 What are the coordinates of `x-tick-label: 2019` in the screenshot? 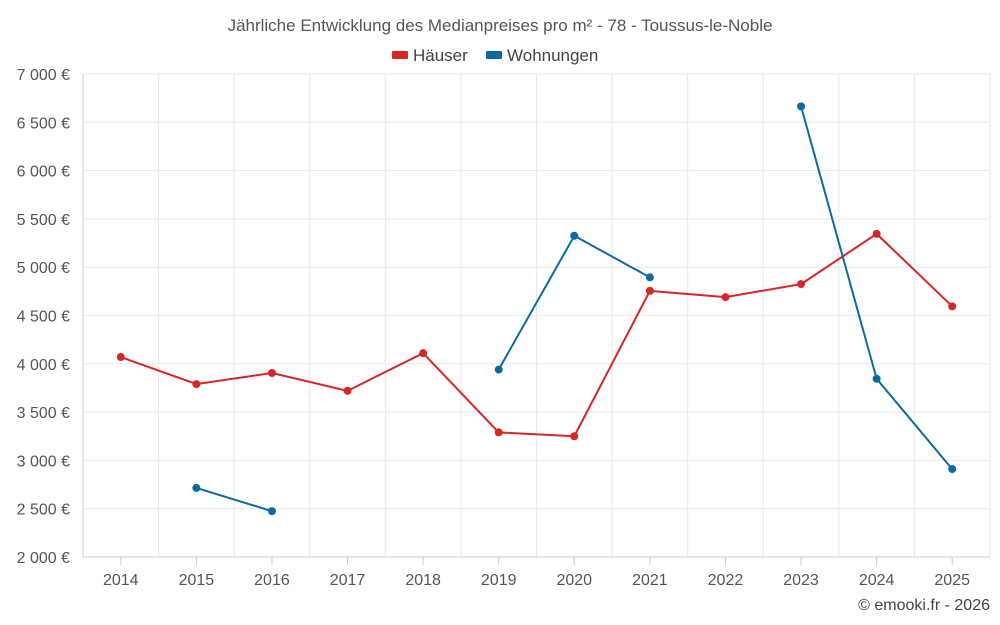 It's located at (499, 580).